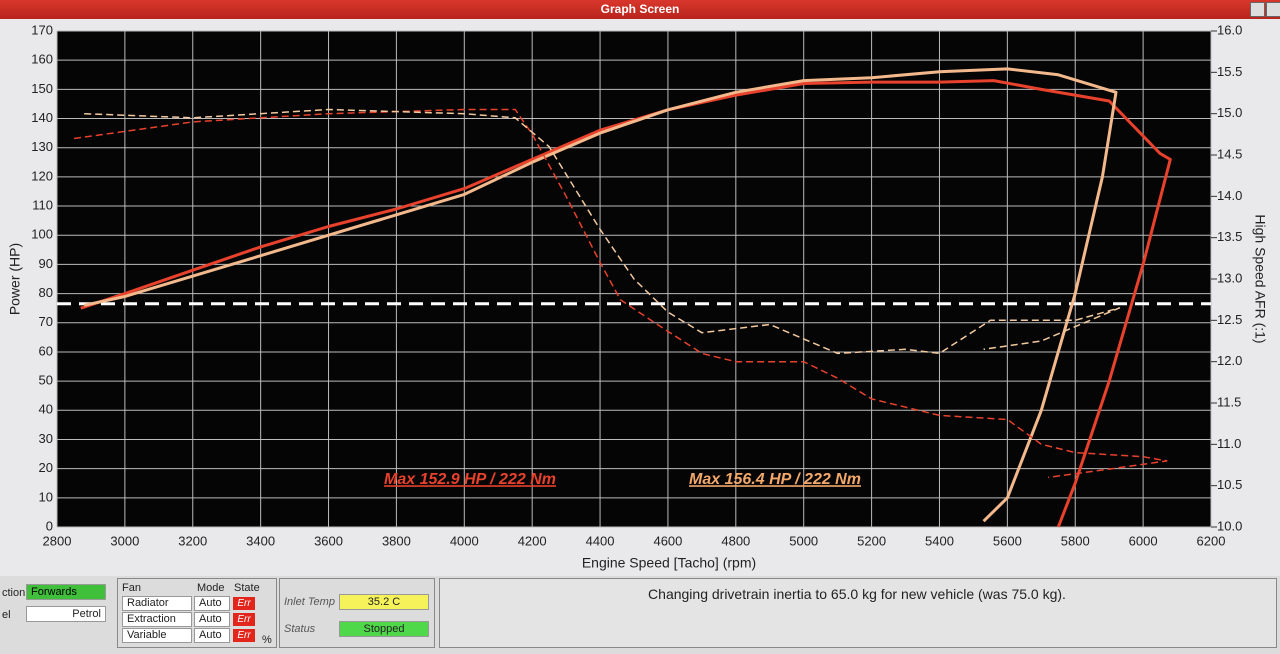 The image size is (1280, 654). I want to click on status: Stopped, so click(384, 629).